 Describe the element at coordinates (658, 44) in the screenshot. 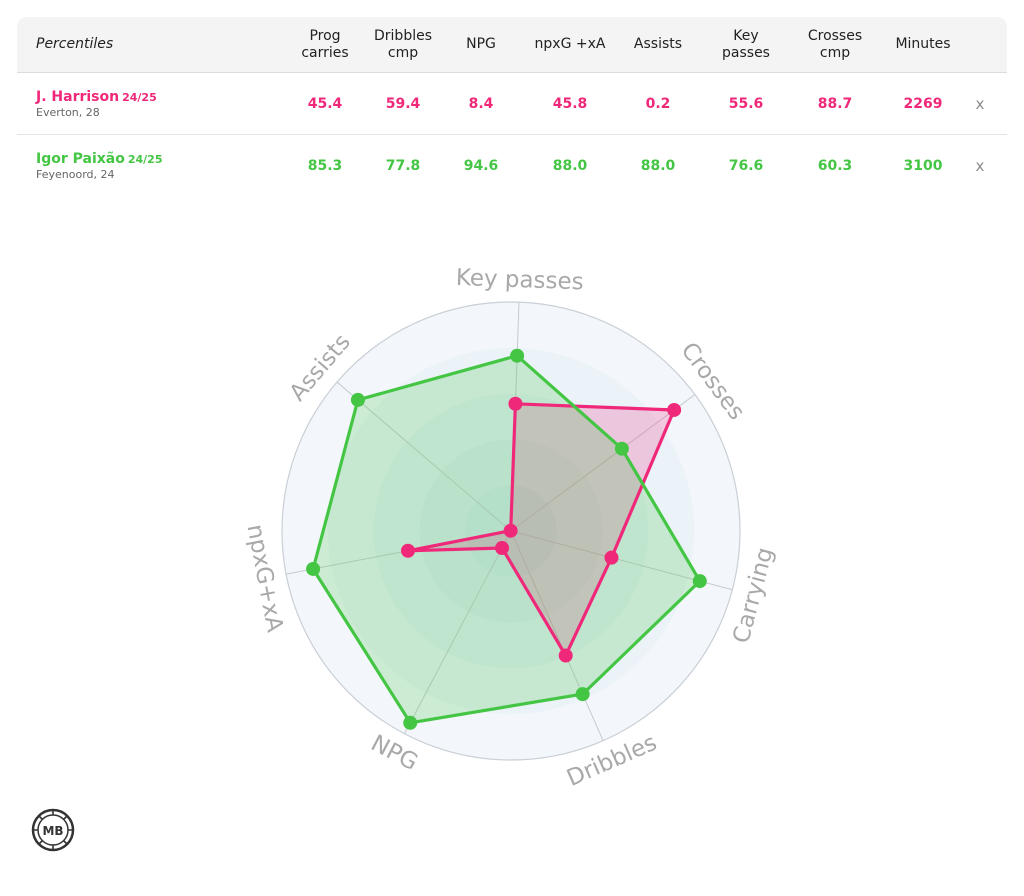

I see `header-assists: Assists` at that location.